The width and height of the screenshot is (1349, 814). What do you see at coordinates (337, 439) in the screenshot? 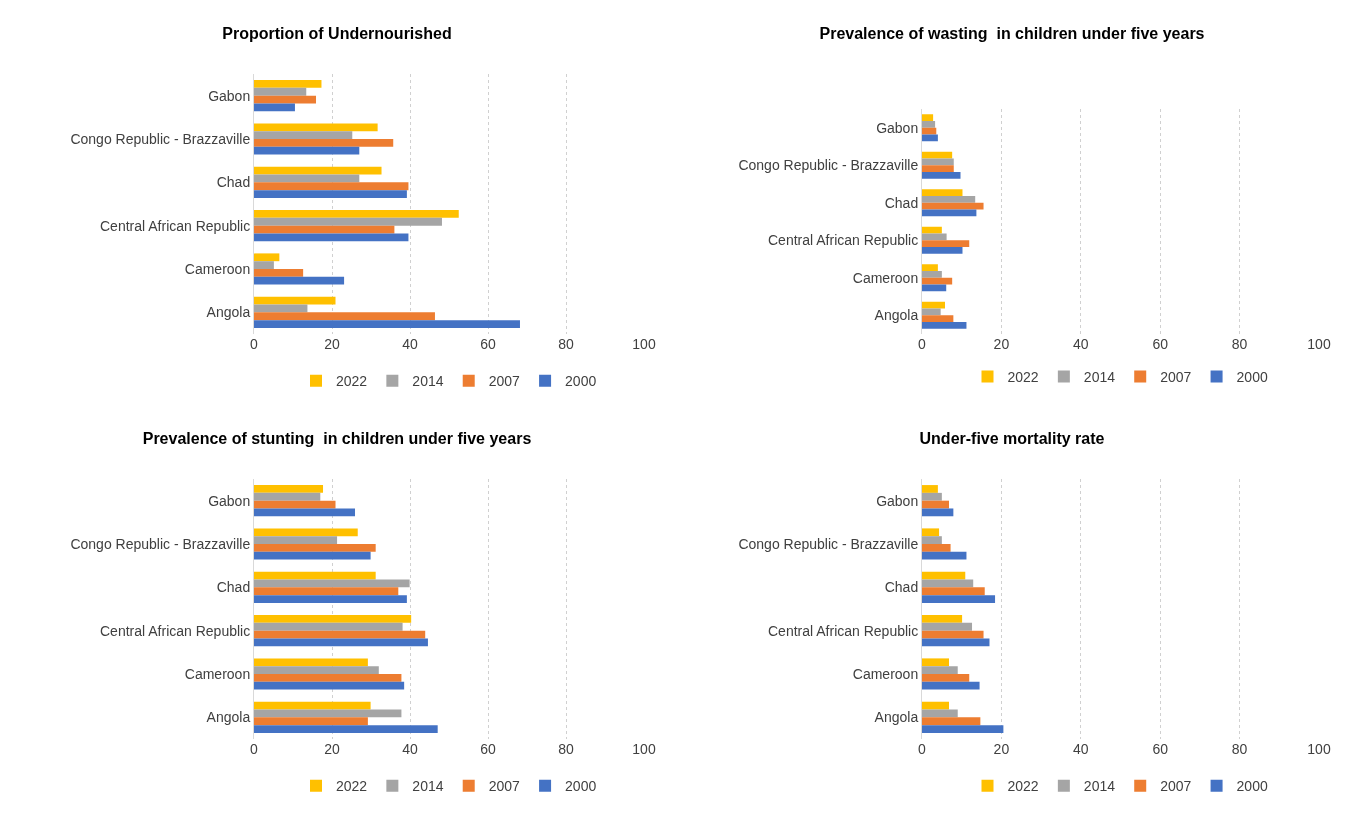
I see `chart-title: Prevalence of stunting in children under five years` at bounding box center [337, 439].